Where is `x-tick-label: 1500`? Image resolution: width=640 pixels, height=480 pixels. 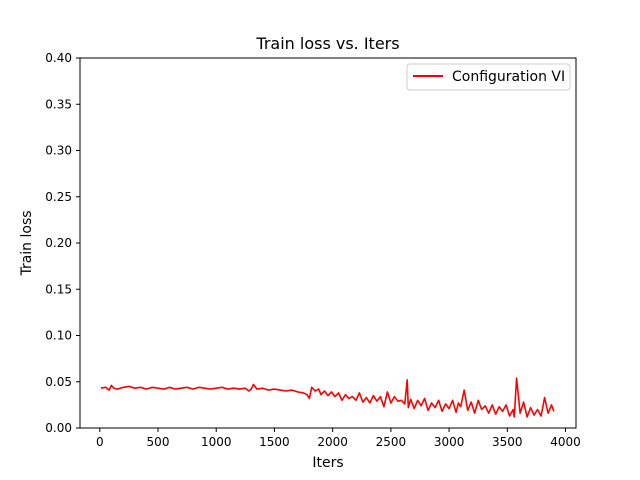 x-tick-label: 1500 is located at coordinates (274, 442).